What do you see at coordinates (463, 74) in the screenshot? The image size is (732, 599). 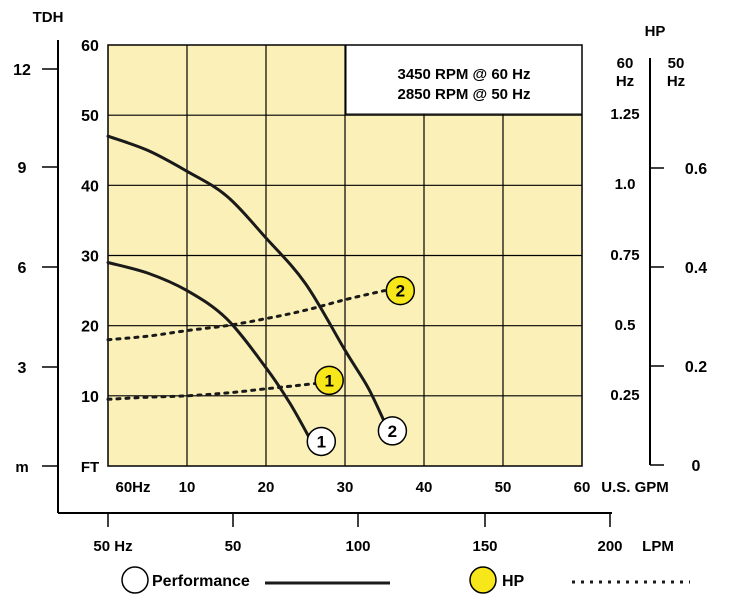 I see `info-line-1: 3450 RPM @ 60 Hz` at bounding box center [463, 74].